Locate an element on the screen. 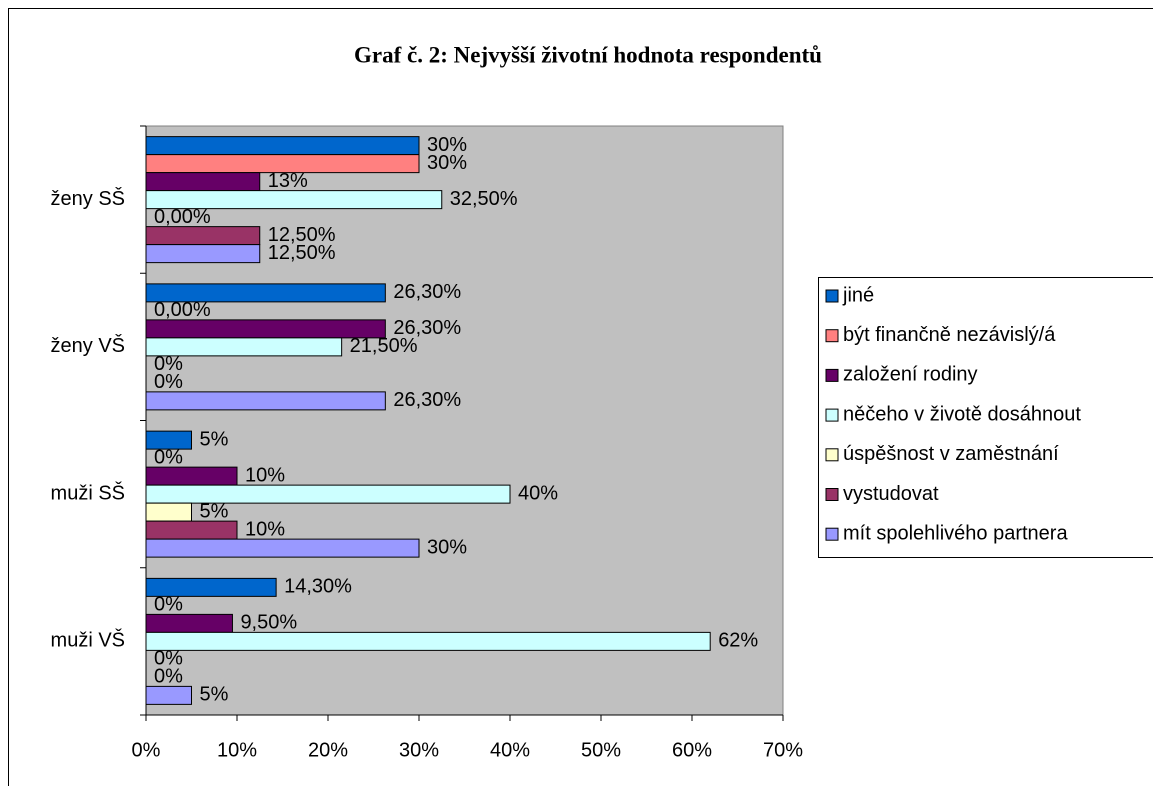  legend-label: založení rodiny is located at coordinates (910, 375).